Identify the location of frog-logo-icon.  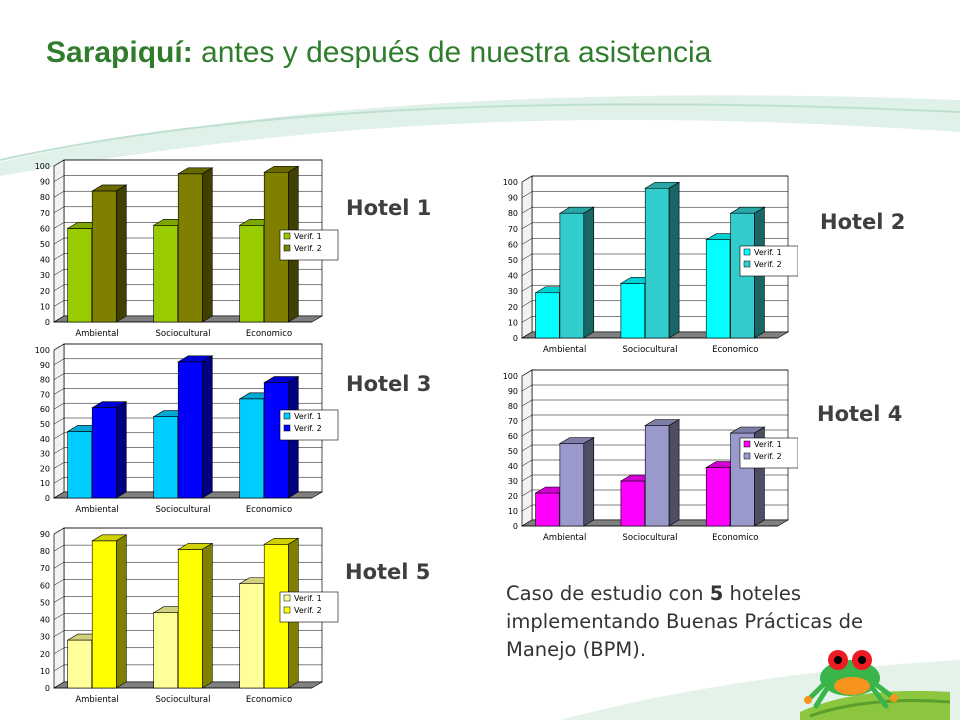
(875, 685).